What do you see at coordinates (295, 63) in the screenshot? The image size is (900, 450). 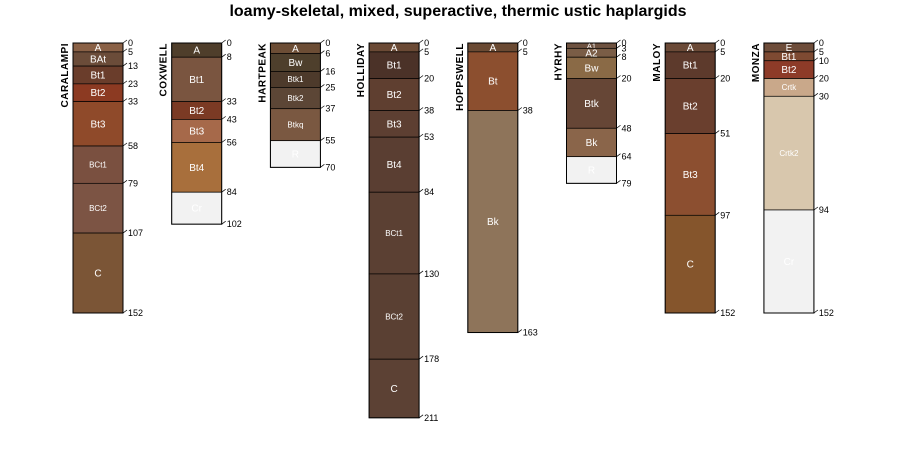 I see `horizon-label: Bw` at bounding box center [295, 63].